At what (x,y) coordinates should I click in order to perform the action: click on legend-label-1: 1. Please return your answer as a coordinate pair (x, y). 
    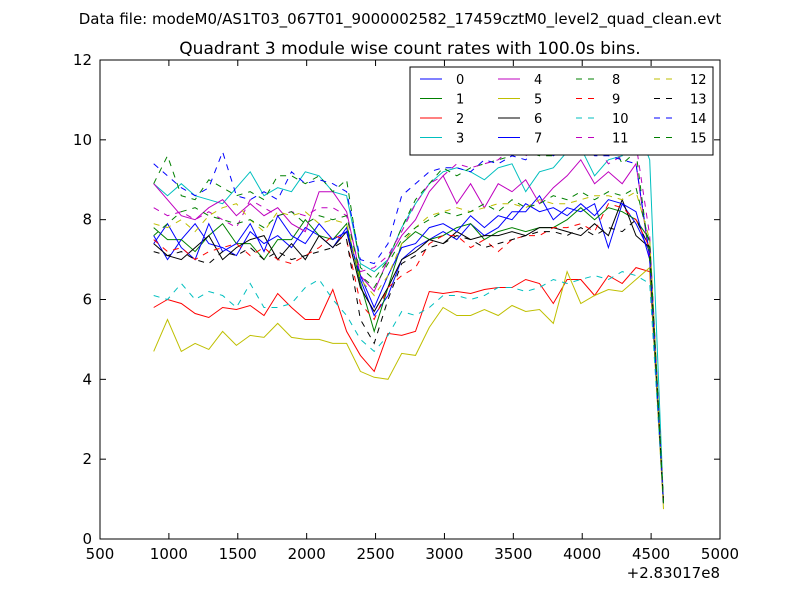
    Looking at the image, I should click on (460, 100).